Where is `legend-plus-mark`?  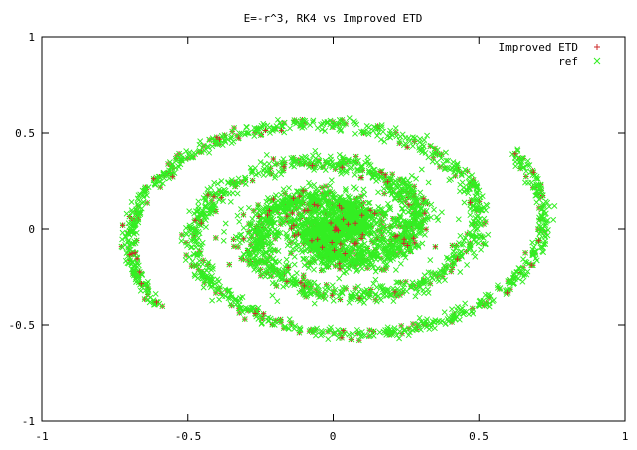 legend-plus-mark is located at coordinates (597, 47).